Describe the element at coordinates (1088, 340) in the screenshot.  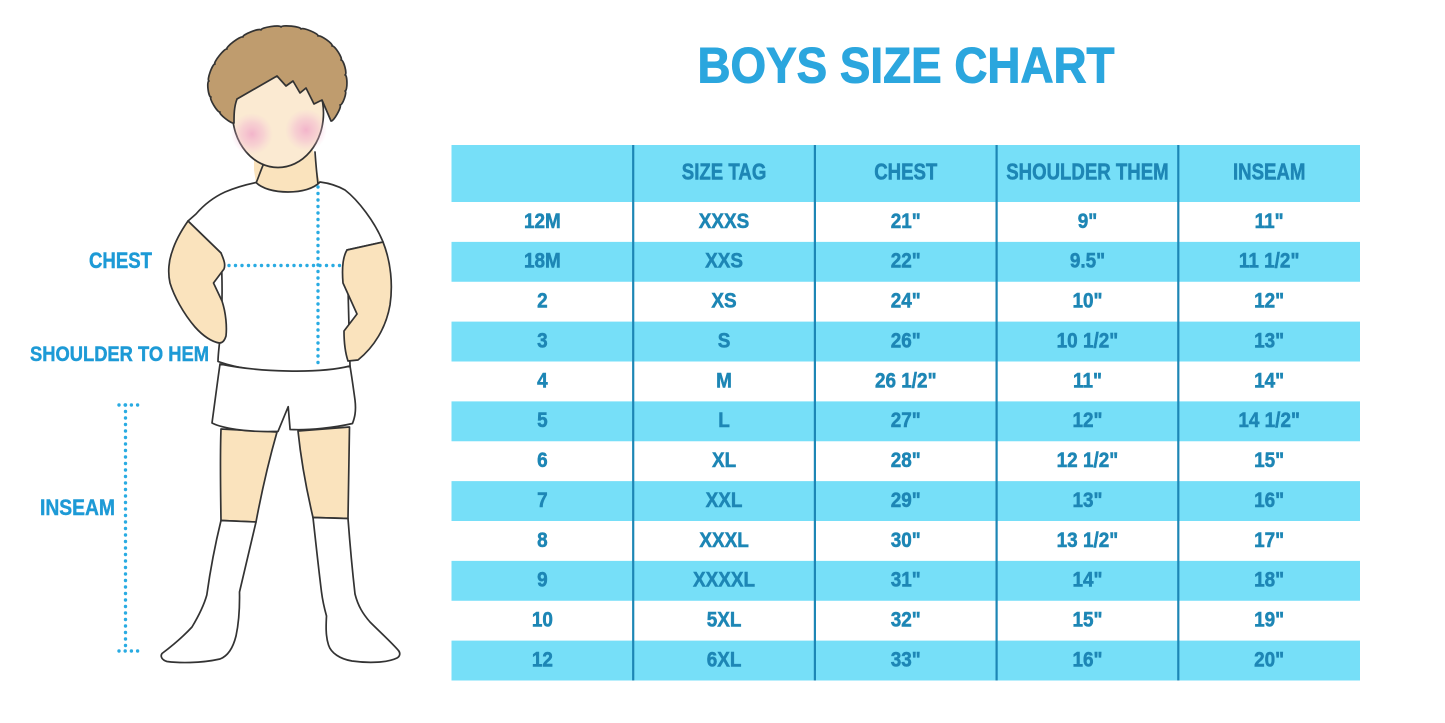
I see `svg-text: 10 1/2"` at that location.